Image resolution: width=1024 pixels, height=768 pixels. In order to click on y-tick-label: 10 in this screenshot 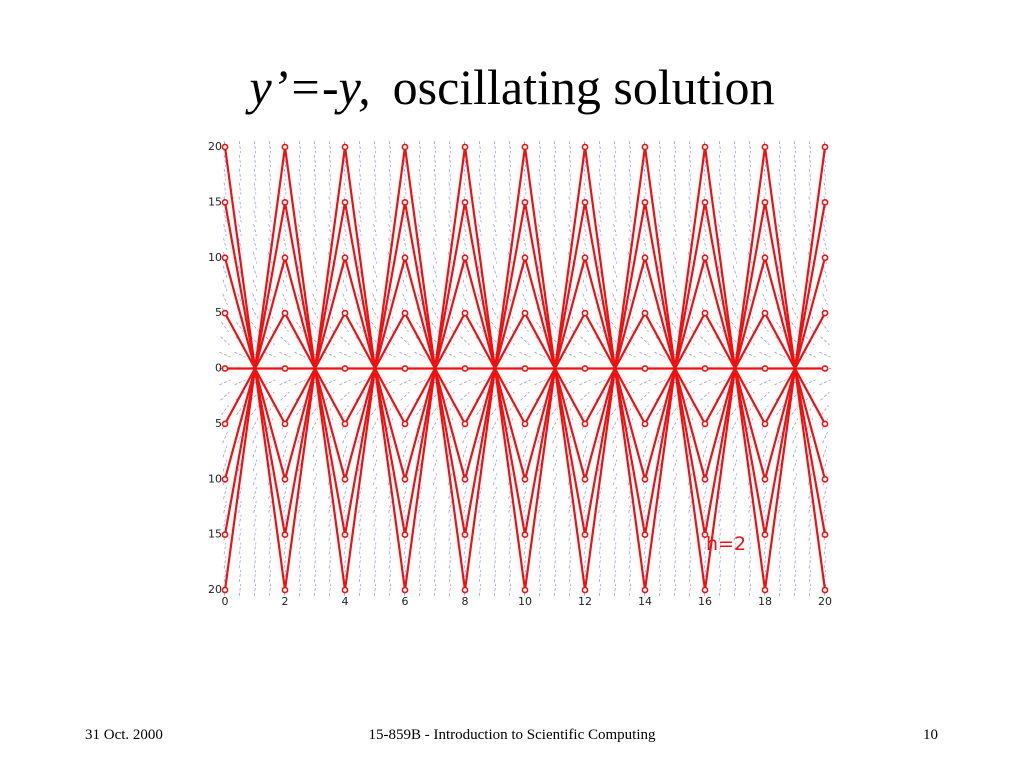, I will do `click(215, 257)`.